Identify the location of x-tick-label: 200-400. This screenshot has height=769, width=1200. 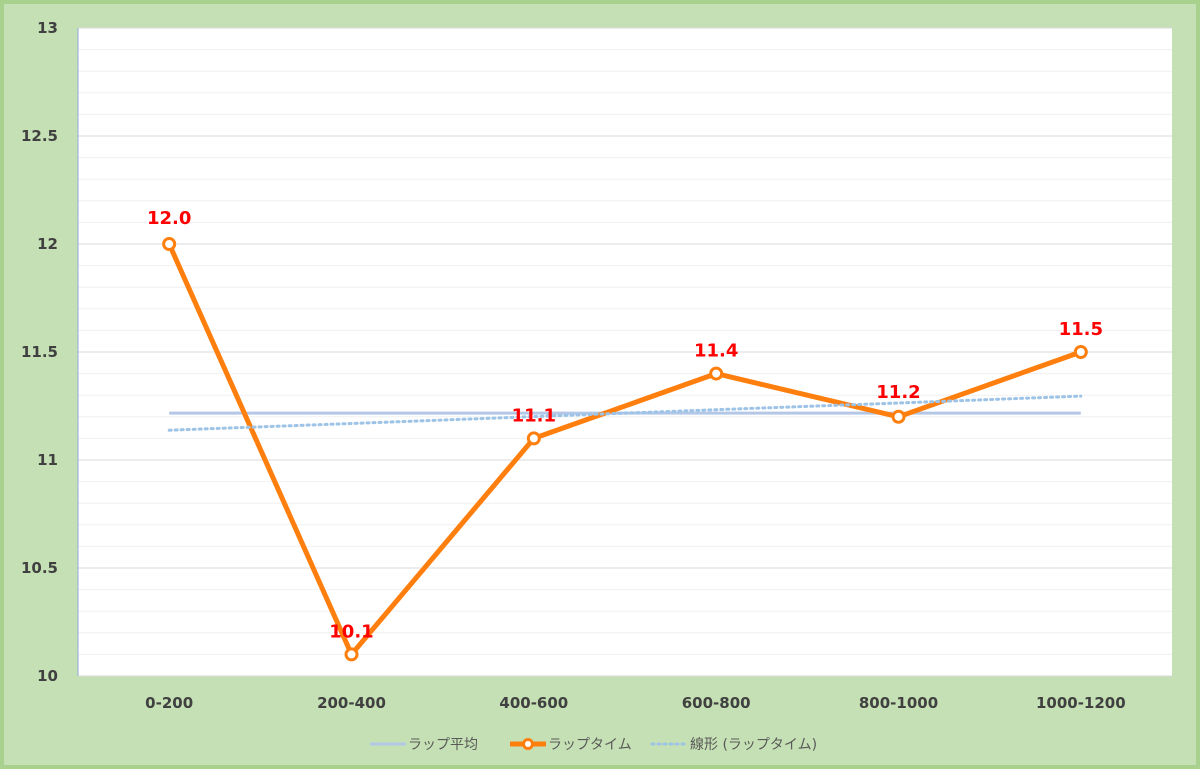
(351, 703).